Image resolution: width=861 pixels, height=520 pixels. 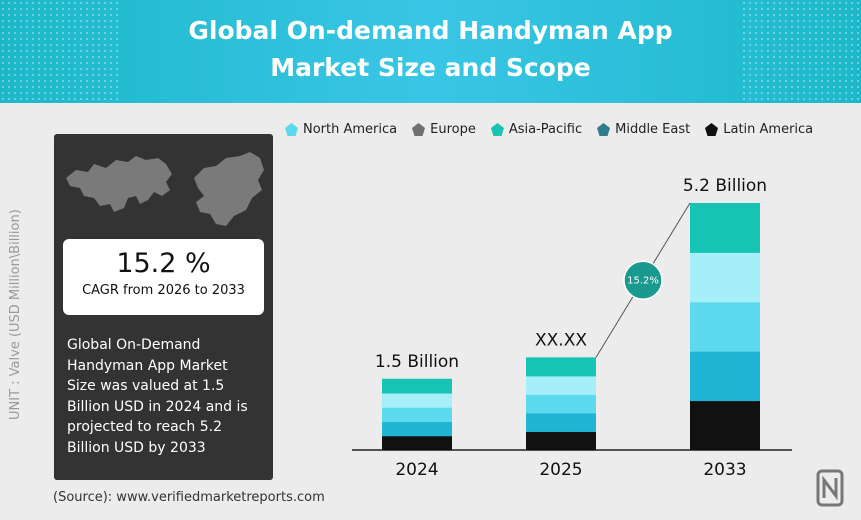 What do you see at coordinates (163, 290) in the screenshot?
I see `cagr-label: CAGR from 2026 to 2033` at bounding box center [163, 290].